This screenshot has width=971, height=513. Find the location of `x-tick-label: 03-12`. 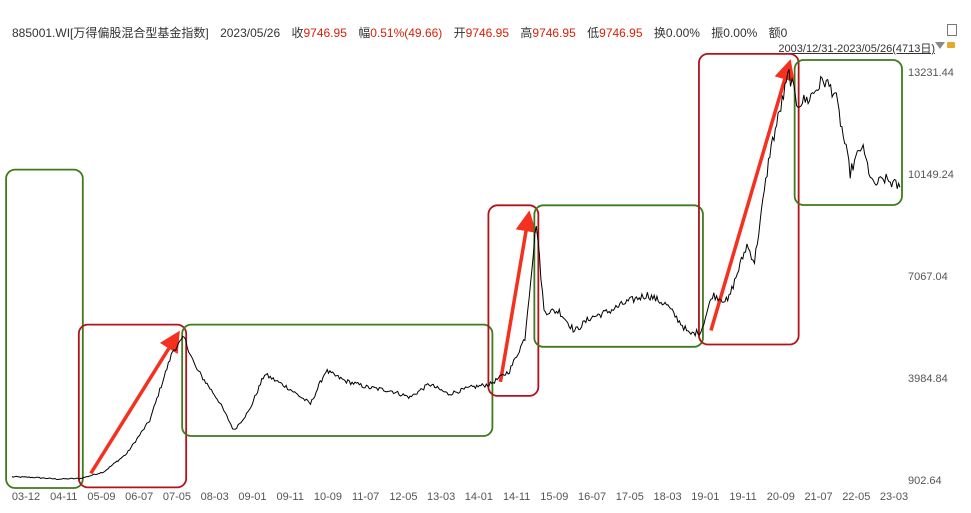

x-tick-label: 03-12 is located at coordinates (26, 497).